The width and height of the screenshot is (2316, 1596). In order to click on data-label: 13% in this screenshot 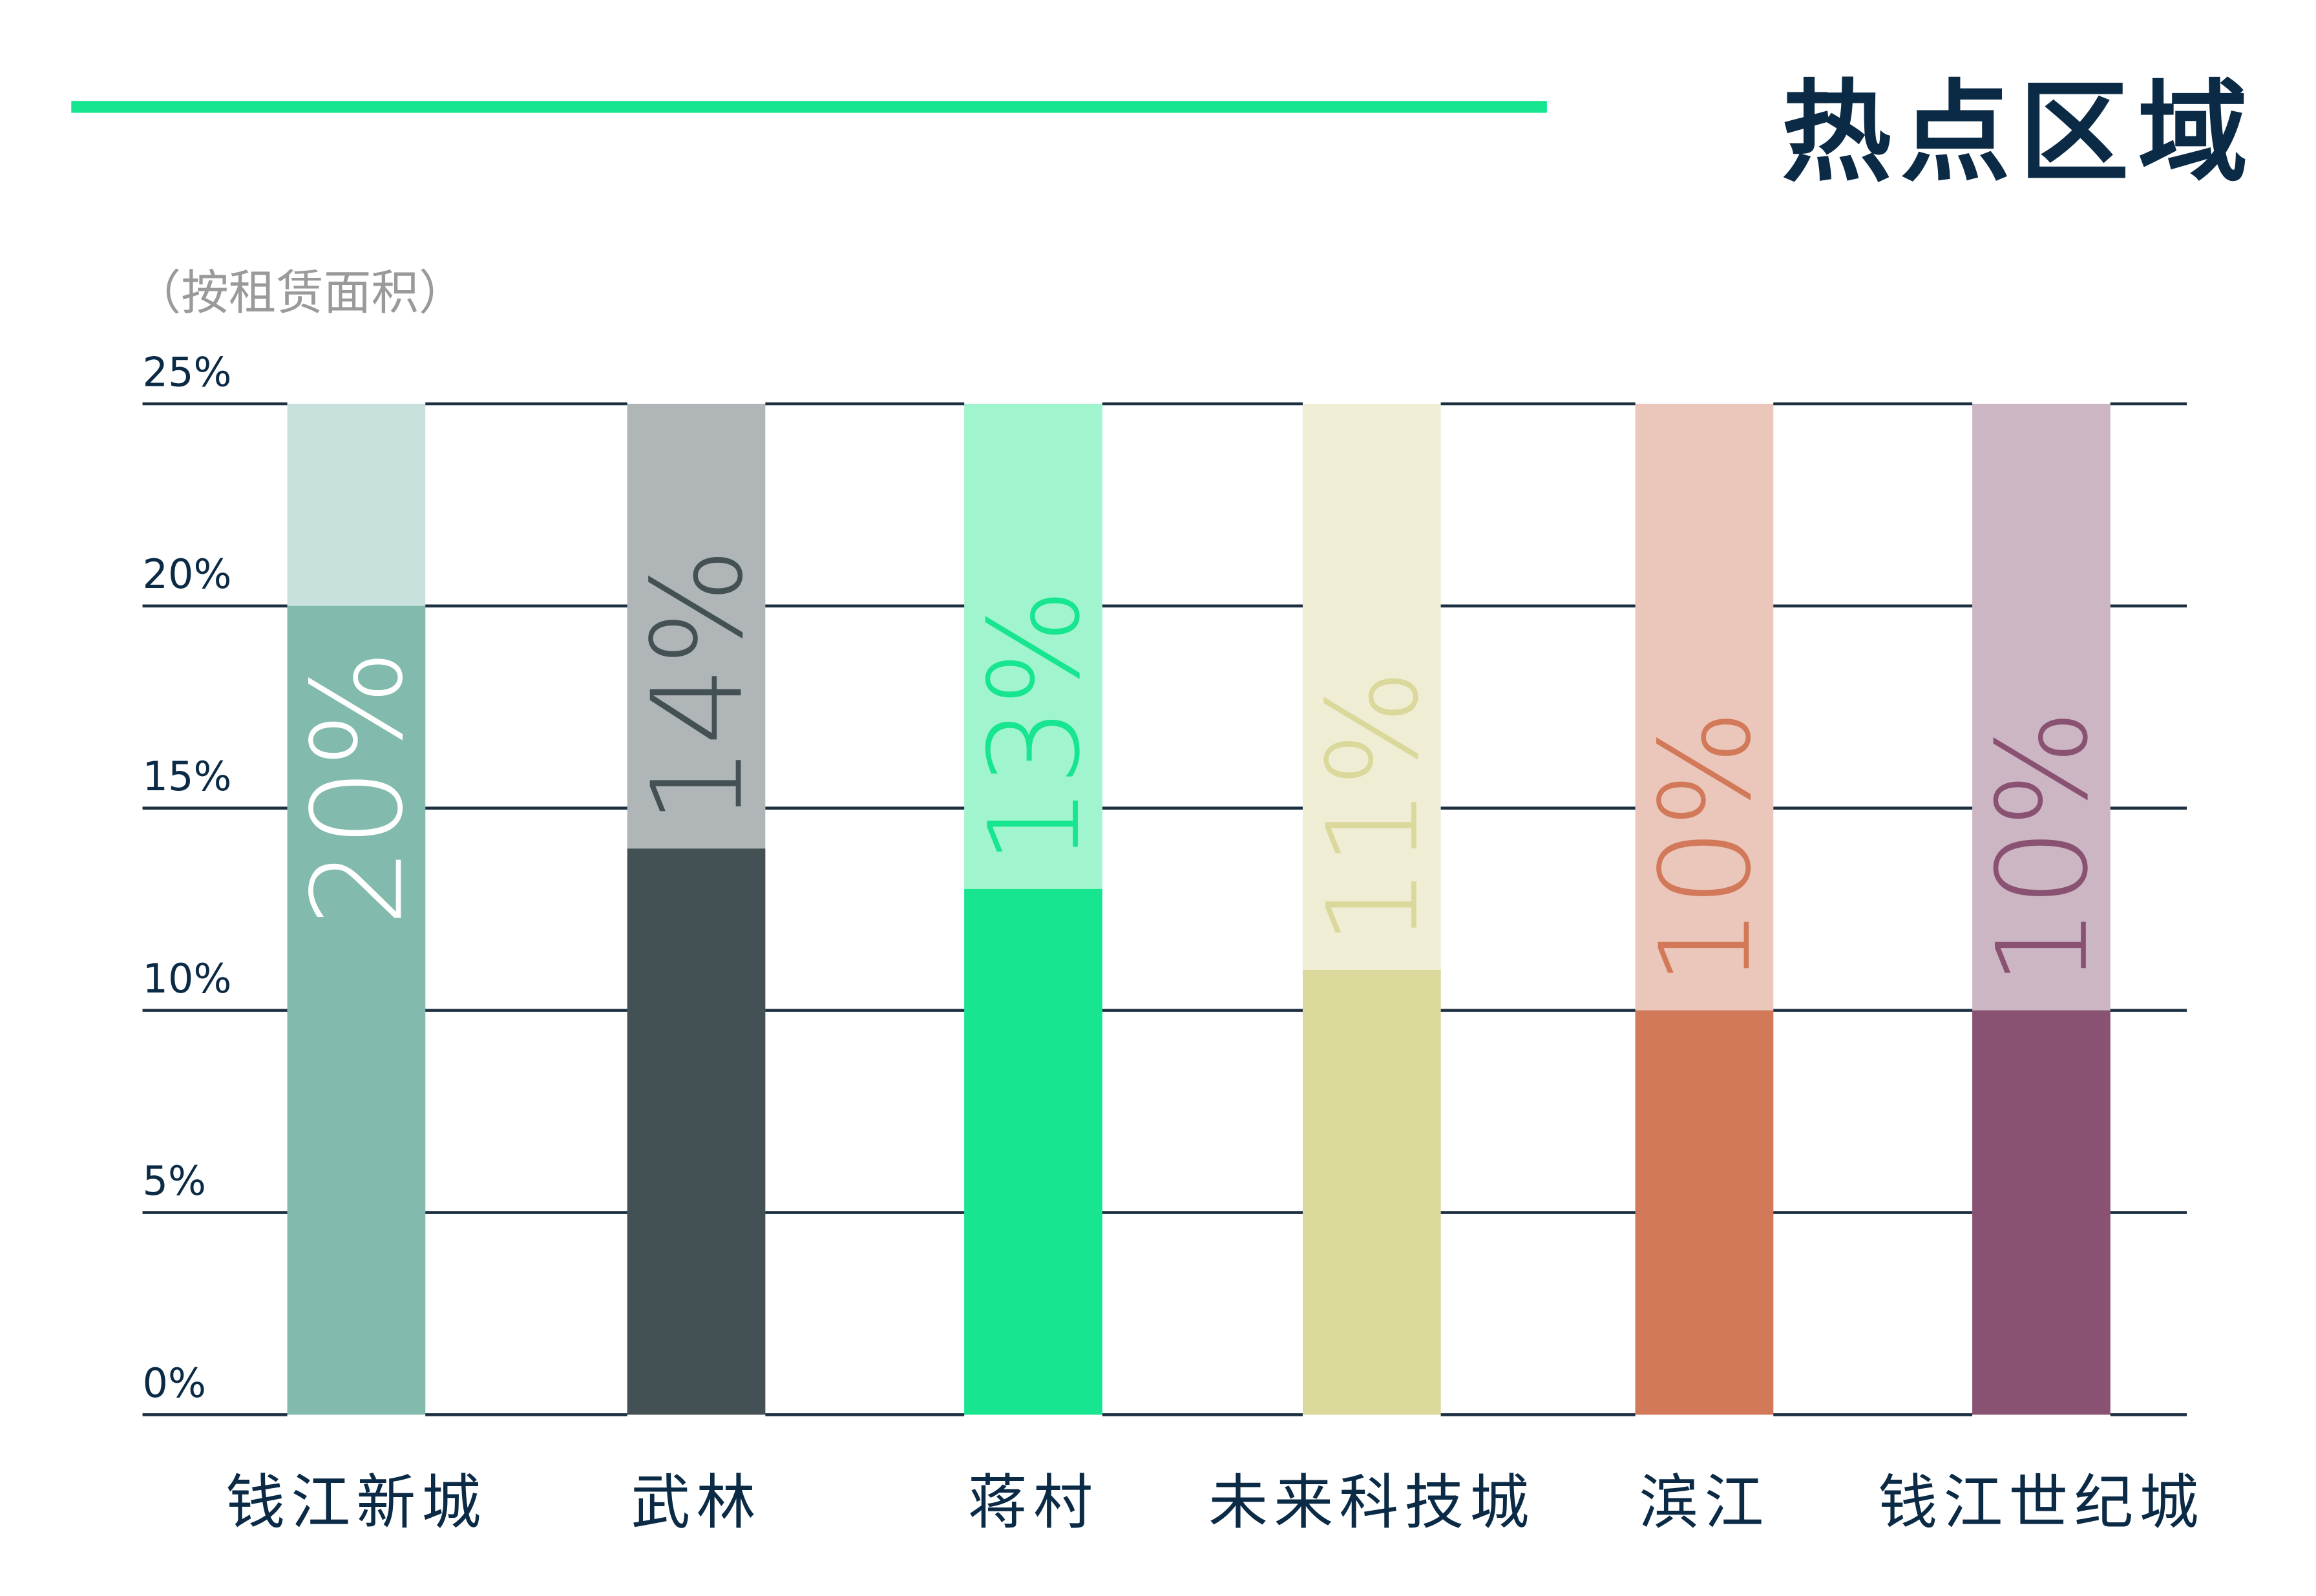, I will do `click(1035, 726)`.